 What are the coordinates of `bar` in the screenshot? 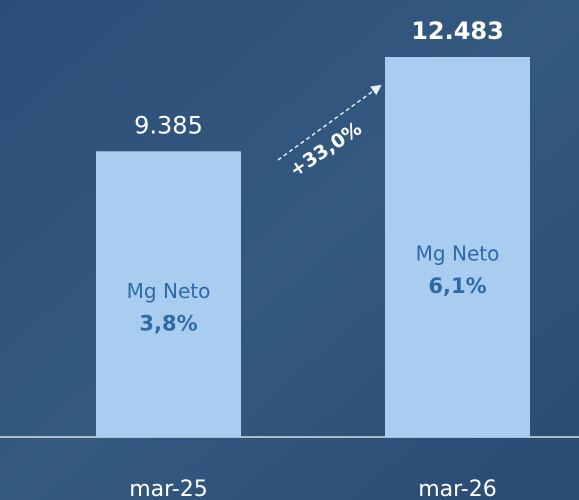 It's located at (168, 294).